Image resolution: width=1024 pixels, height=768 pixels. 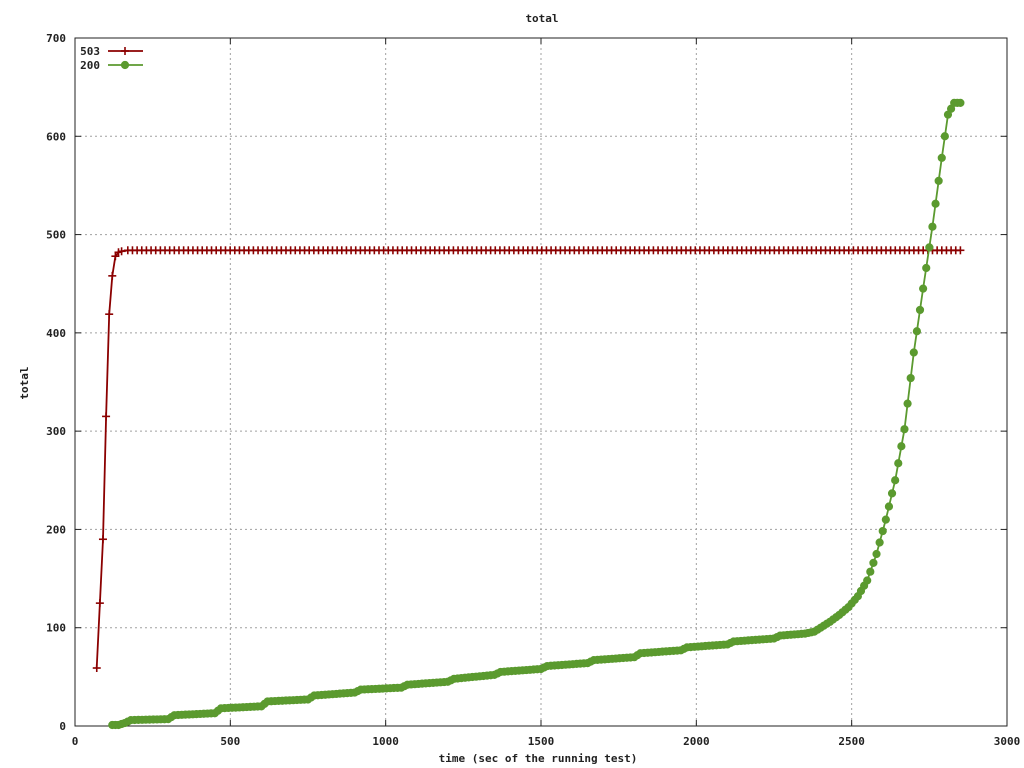 I want to click on legend-label-503: 503, so click(x=90, y=51).